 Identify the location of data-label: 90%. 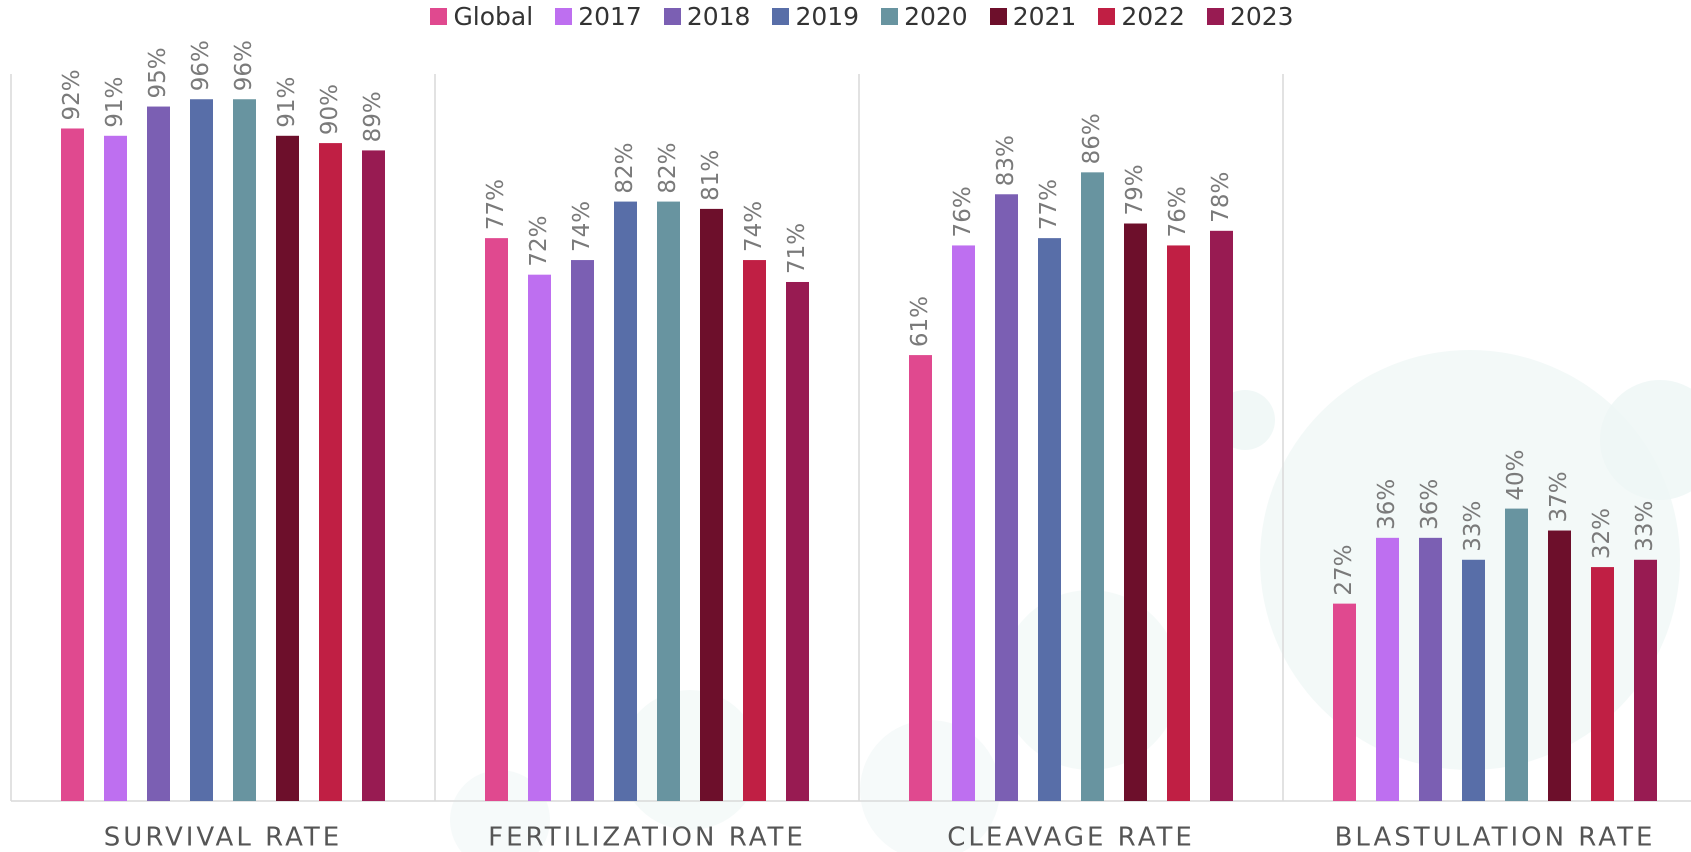
(330, 109).